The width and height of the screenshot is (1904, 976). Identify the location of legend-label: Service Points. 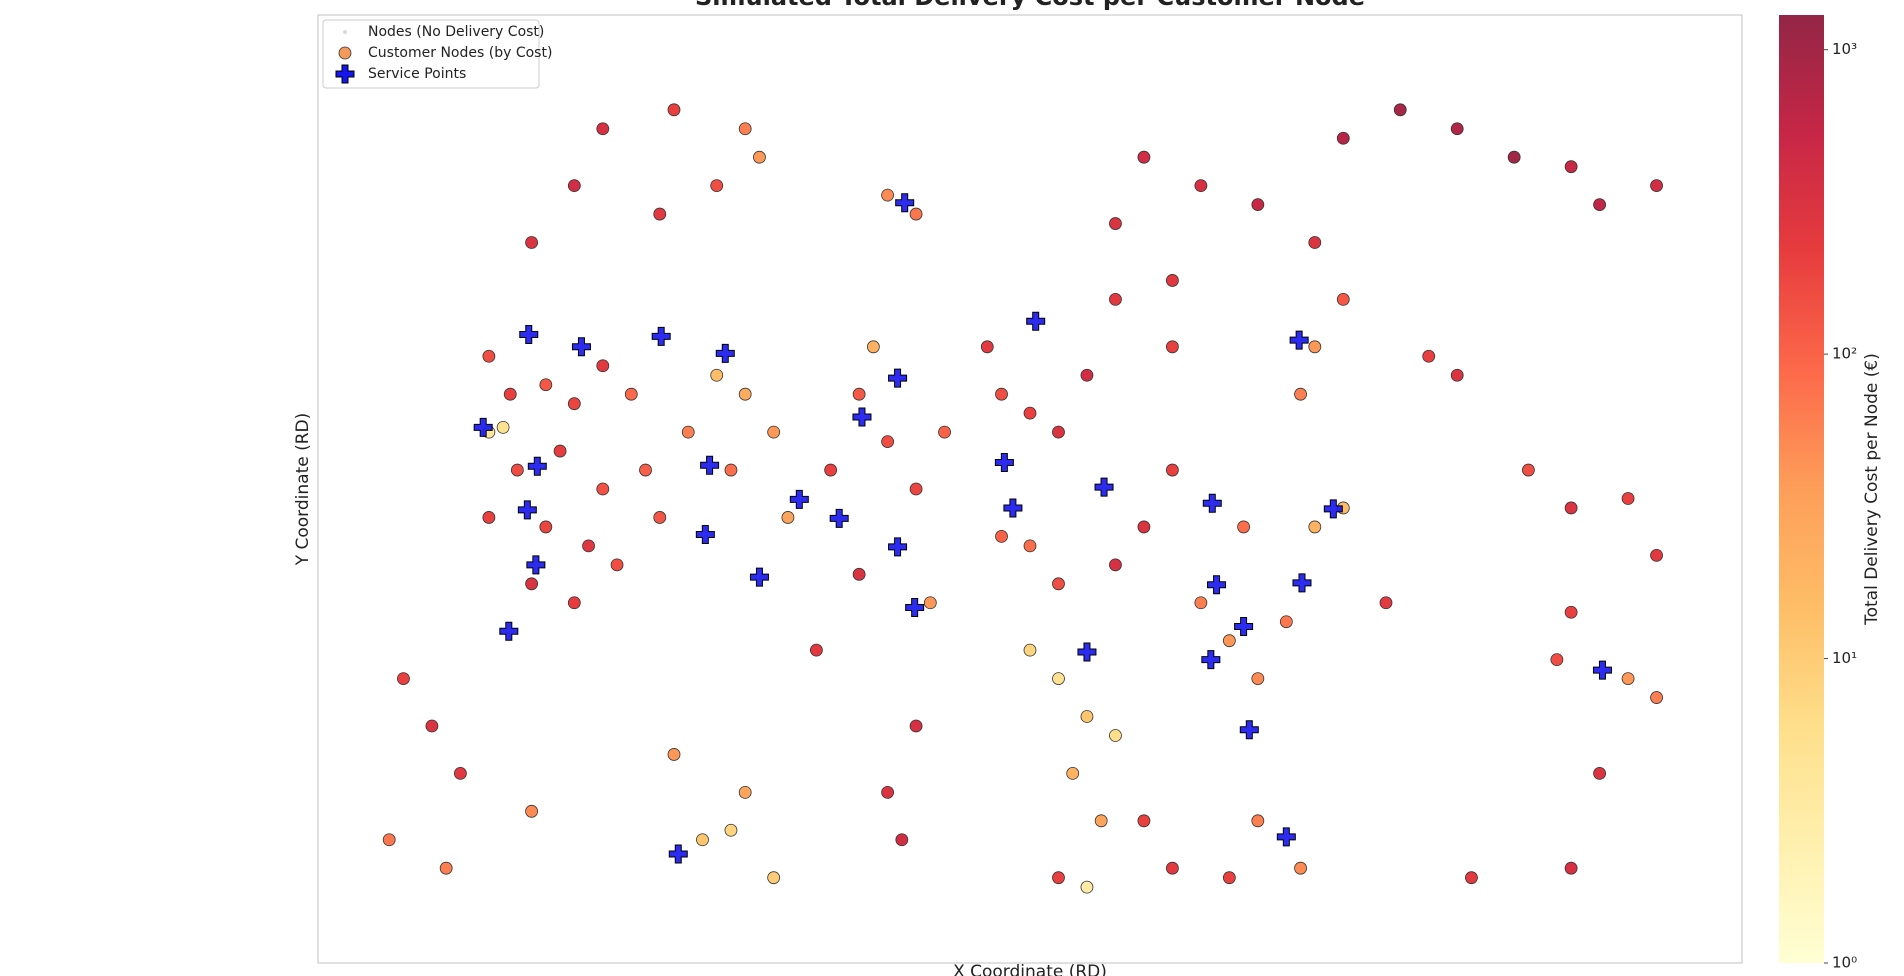
(417, 74).